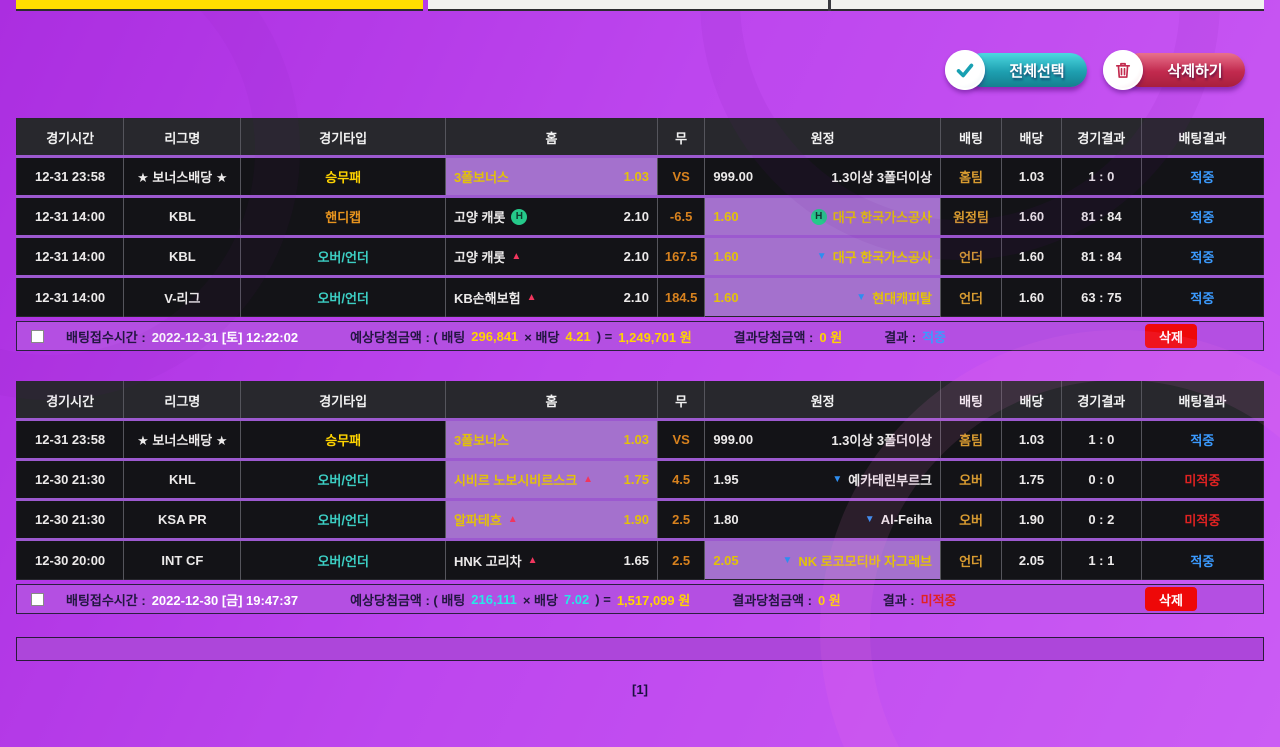 The image size is (1280, 747). I want to click on result-value: 적중, so click(934, 337).